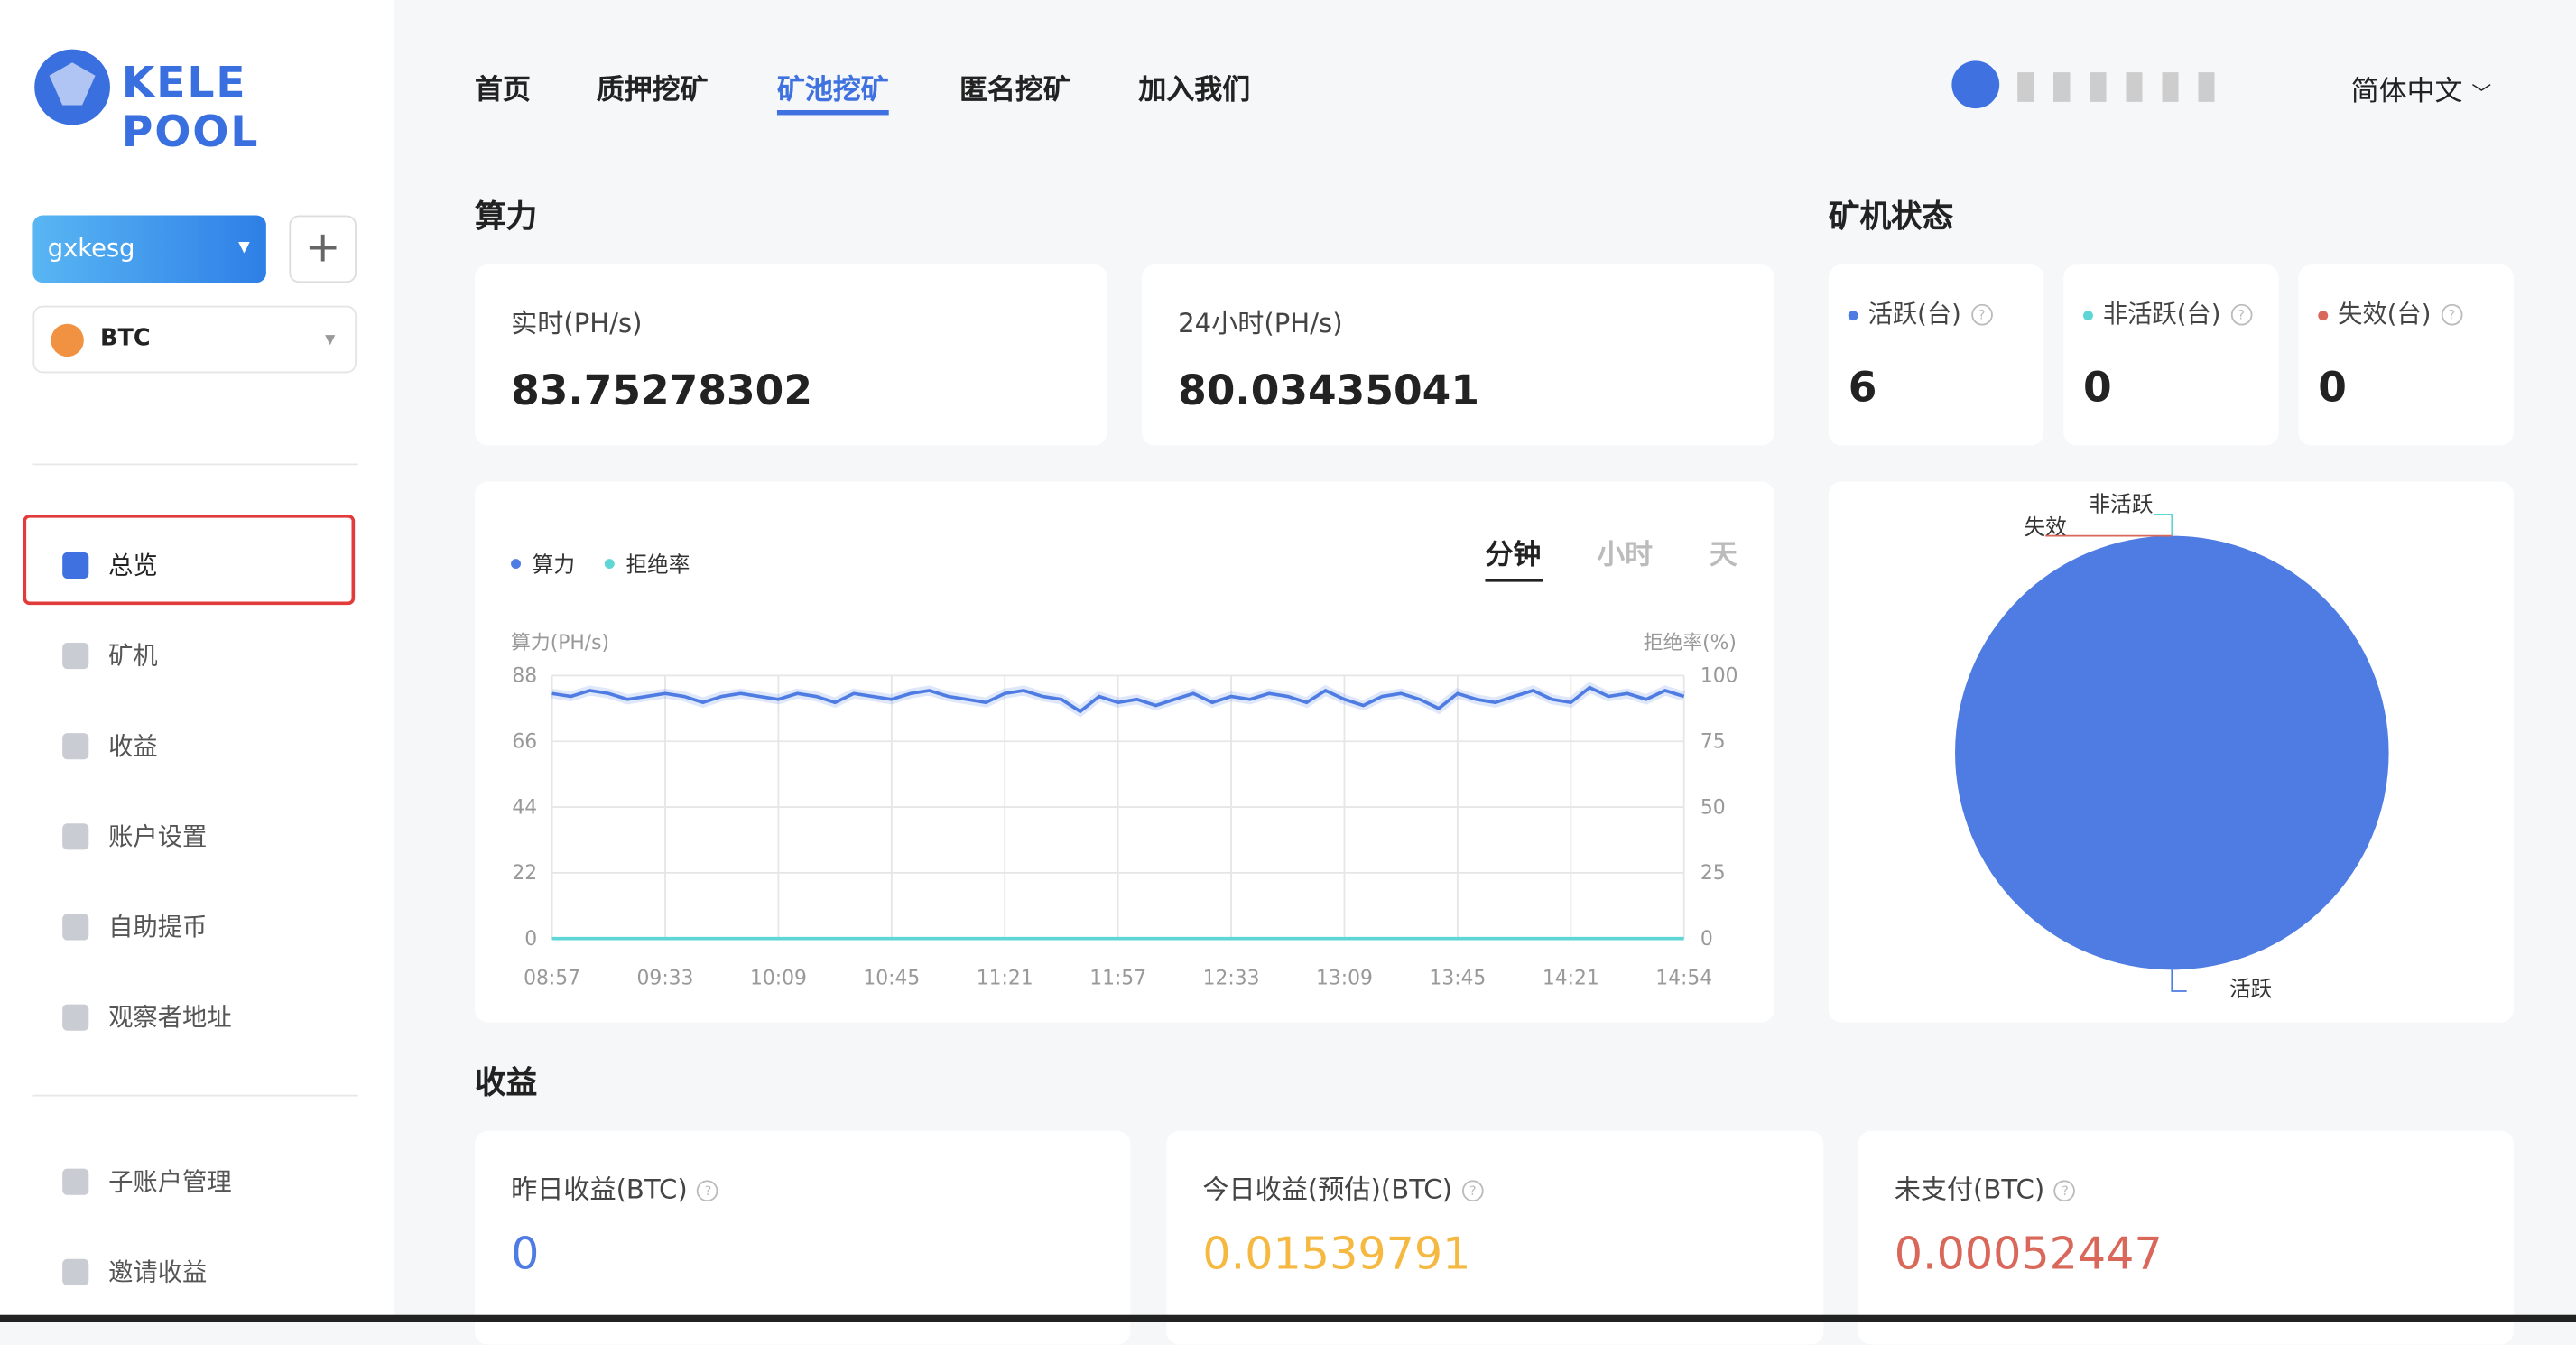  What do you see at coordinates (657, 565) in the screenshot?
I see `legend-label: 拒绝率` at bounding box center [657, 565].